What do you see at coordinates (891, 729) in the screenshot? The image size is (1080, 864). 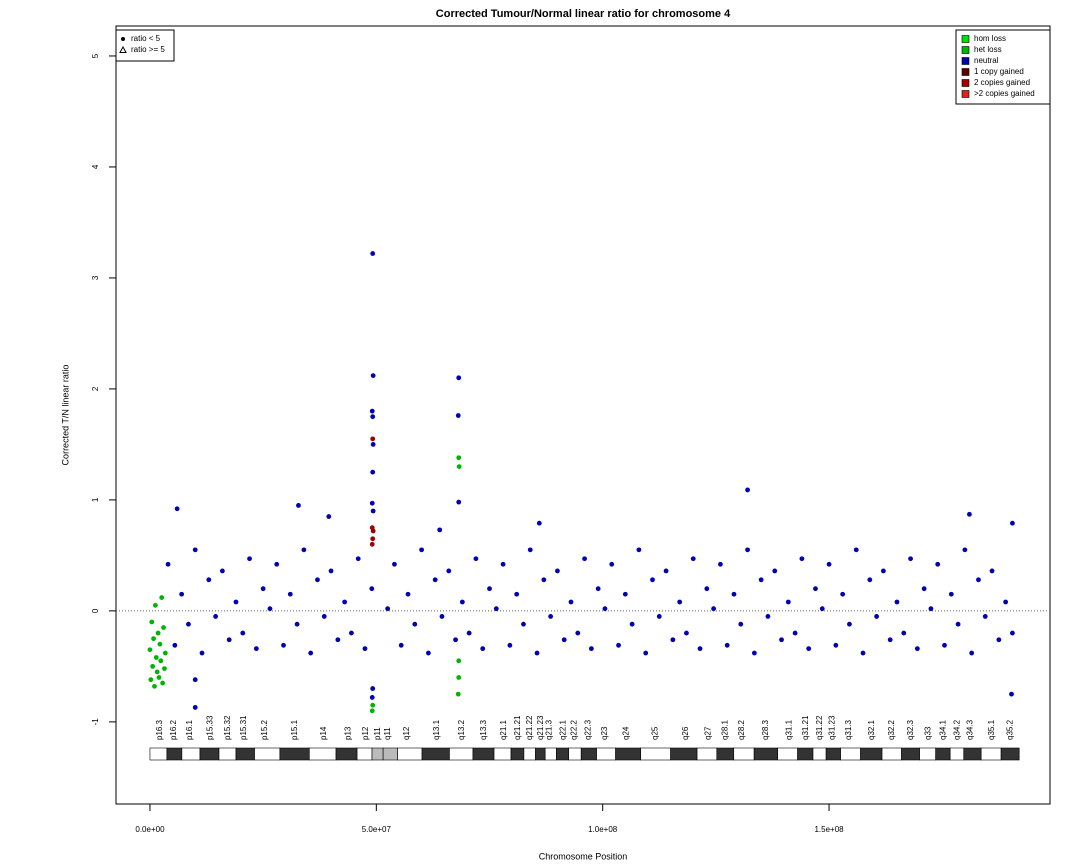 I see `band-label: q32.2` at bounding box center [891, 729].